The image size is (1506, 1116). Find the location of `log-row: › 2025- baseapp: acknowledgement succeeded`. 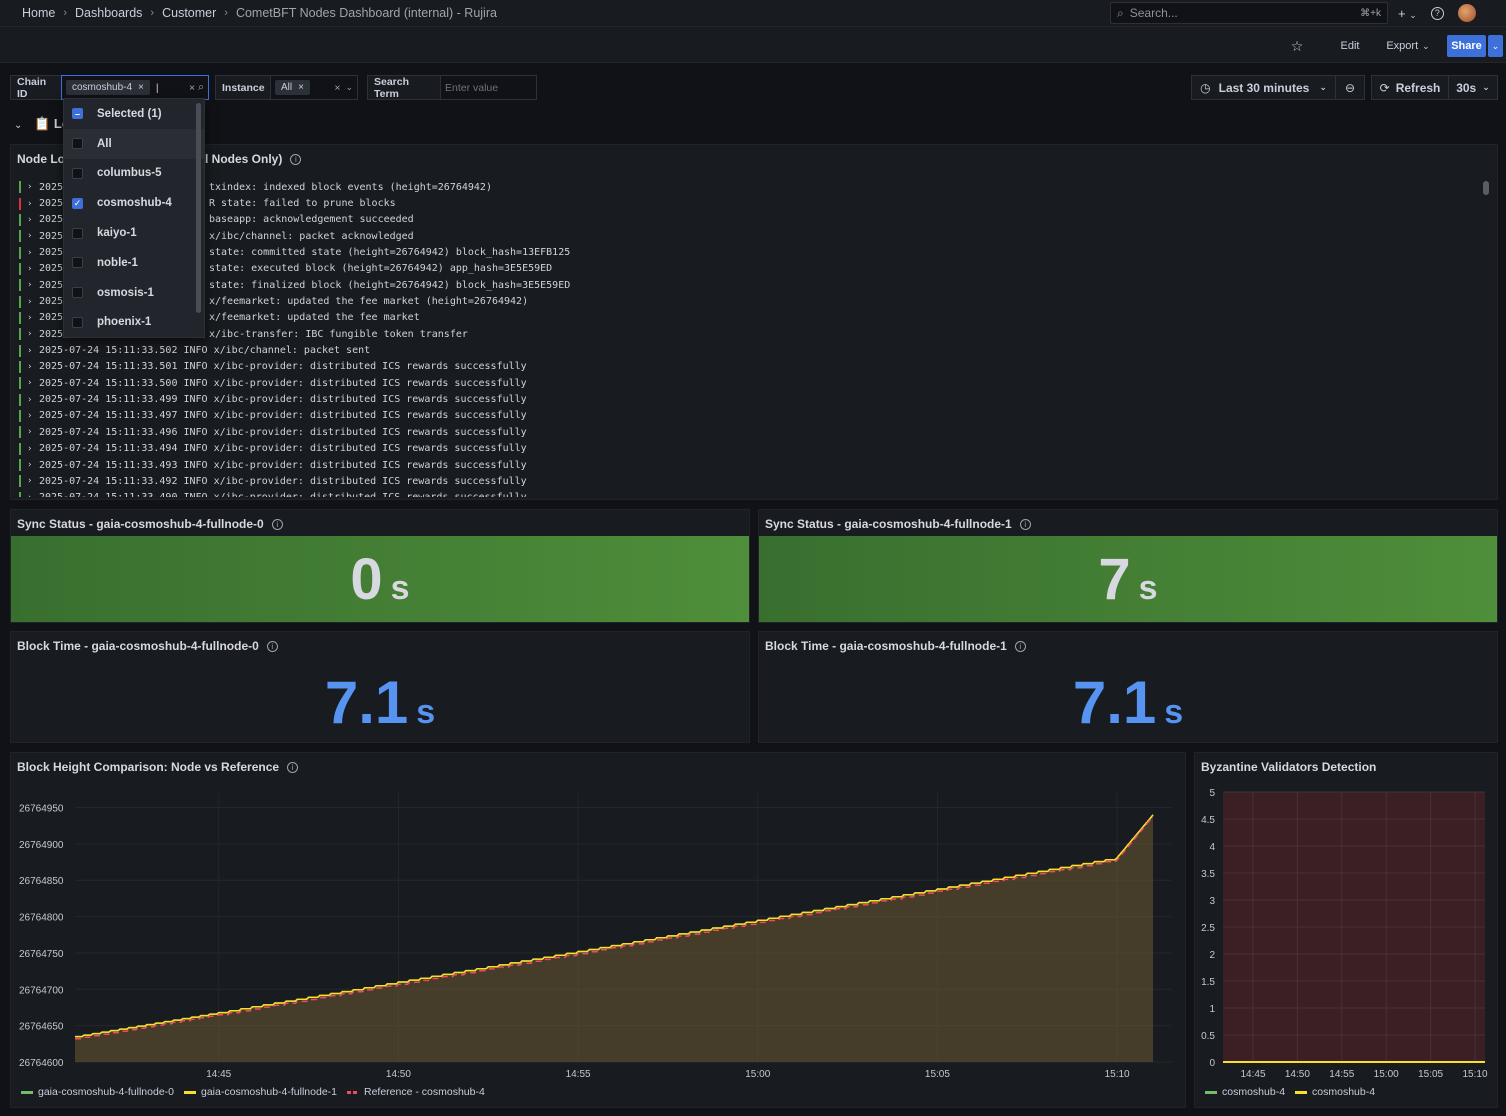

log-row: › 2025- baseapp: acknowledgement succeeded is located at coordinates (749, 220).